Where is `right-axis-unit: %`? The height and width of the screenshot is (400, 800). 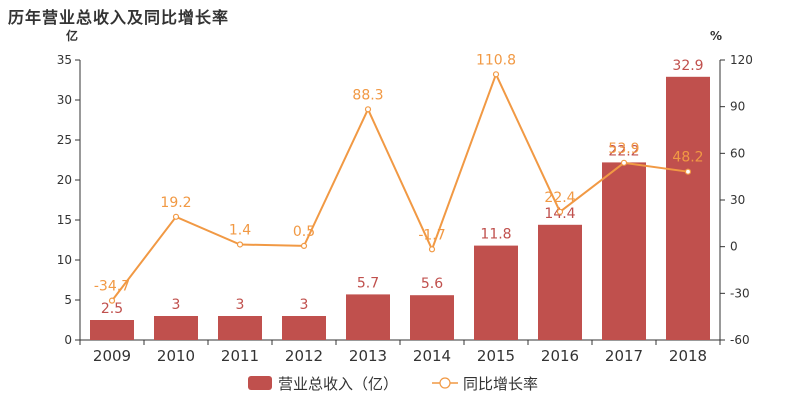 right-axis-unit: % is located at coordinates (716, 36).